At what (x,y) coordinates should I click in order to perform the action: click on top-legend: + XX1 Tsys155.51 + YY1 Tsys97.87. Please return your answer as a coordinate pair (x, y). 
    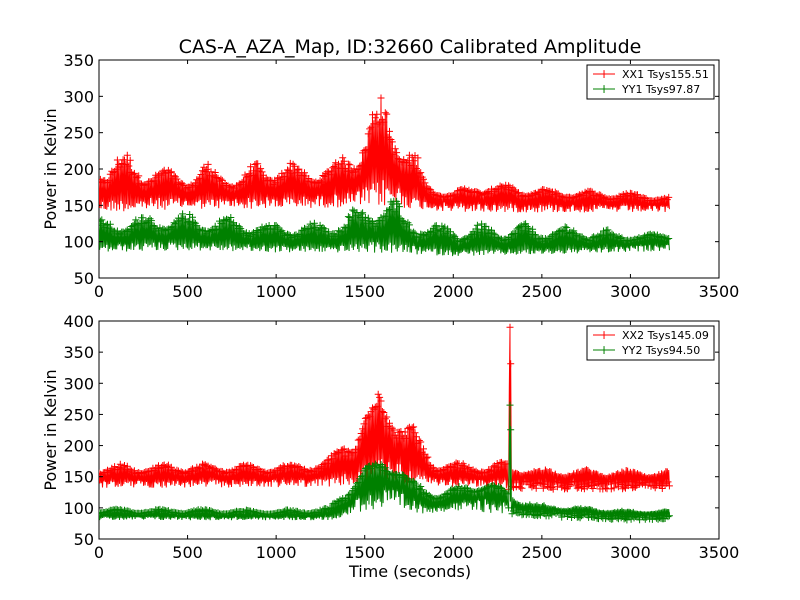
    Looking at the image, I should click on (650, 82).